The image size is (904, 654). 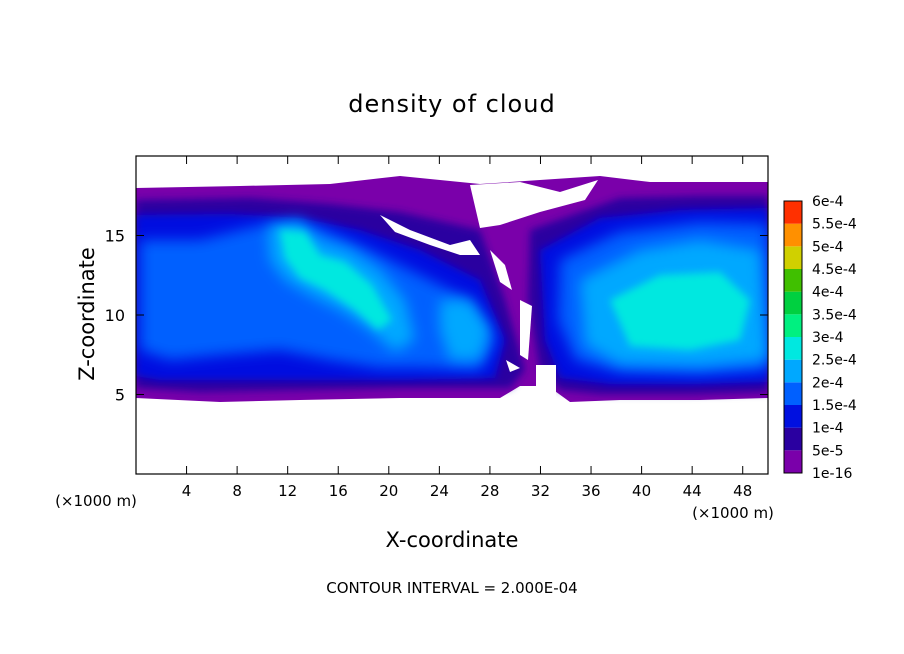 What do you see at coordinates (115, 315) in the screenshot?
I see `y-tick-label: 10` at bounding box center [115, 315].